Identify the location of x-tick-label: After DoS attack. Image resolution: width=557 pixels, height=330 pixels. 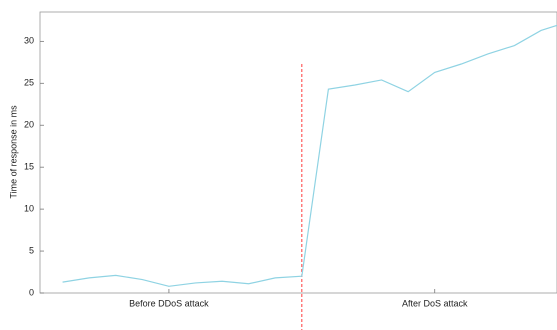
(435, 303).